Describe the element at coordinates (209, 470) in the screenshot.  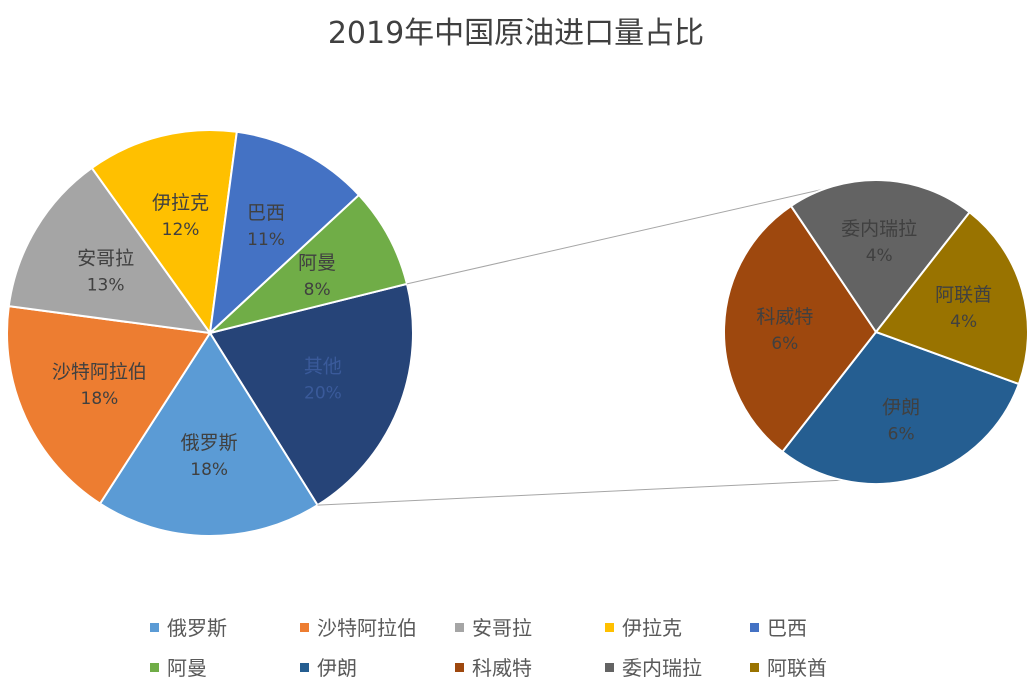
I see `slice-value-0: 18%` at that location.